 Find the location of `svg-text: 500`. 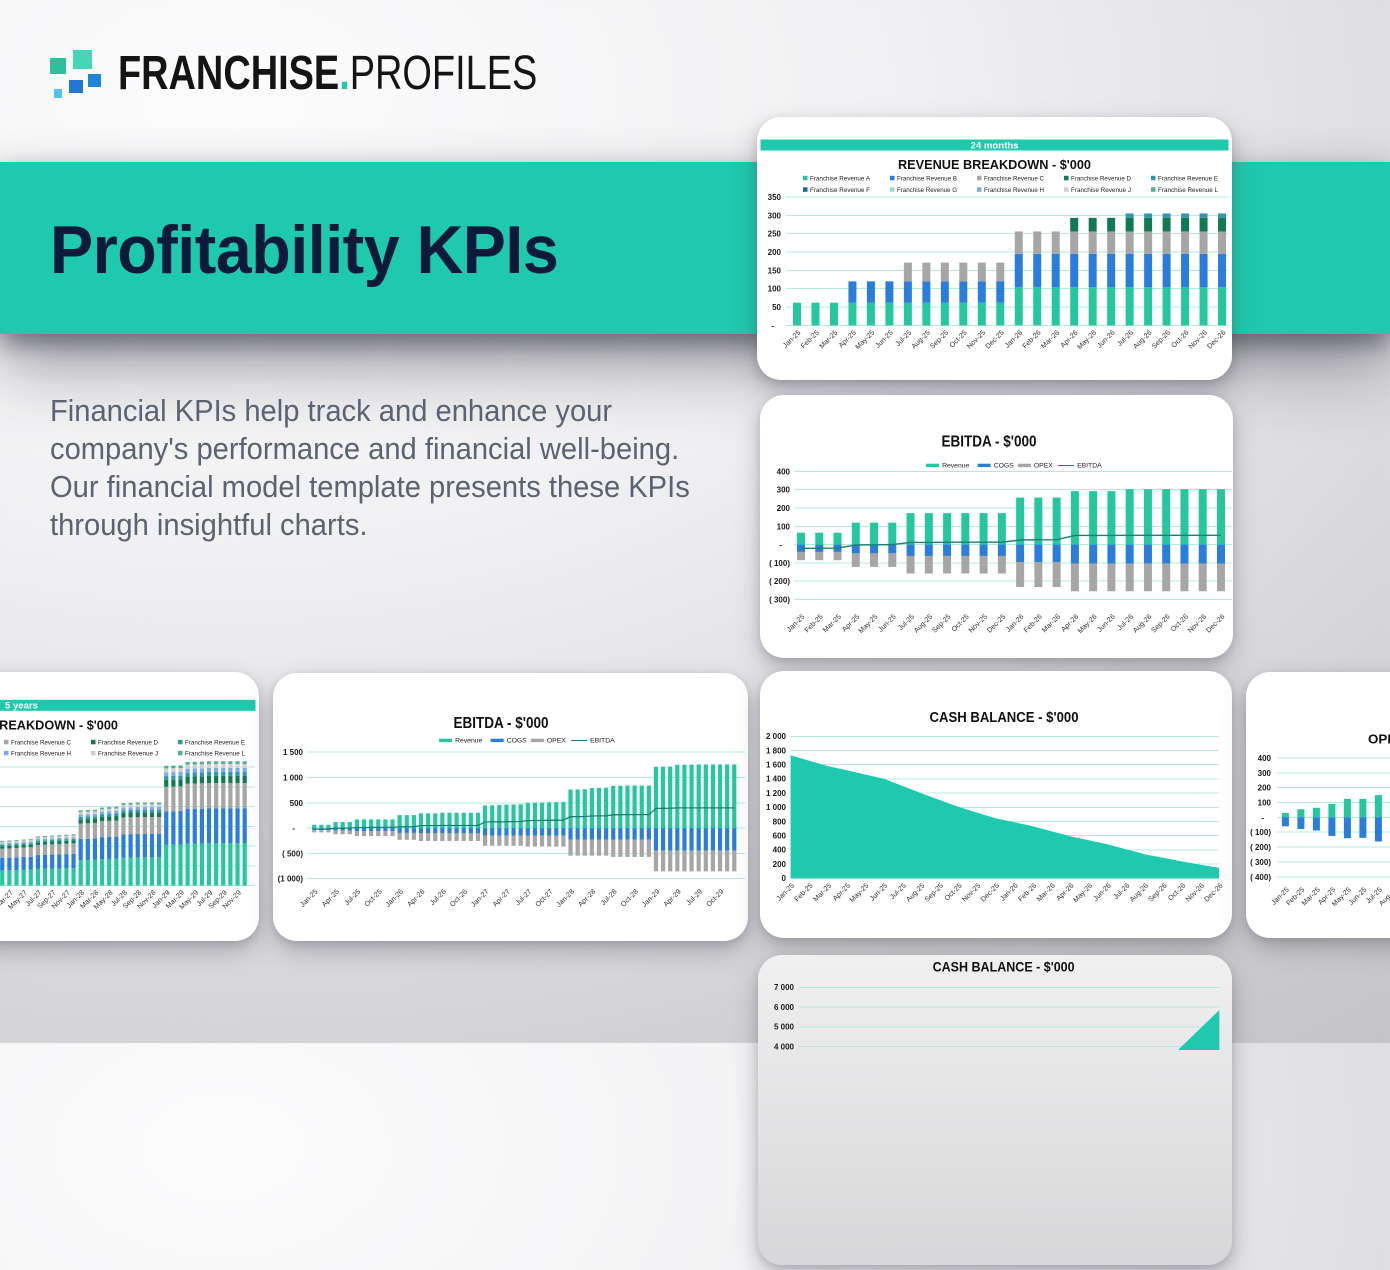

svg-text: 500 is located at coordinates (297, 803).